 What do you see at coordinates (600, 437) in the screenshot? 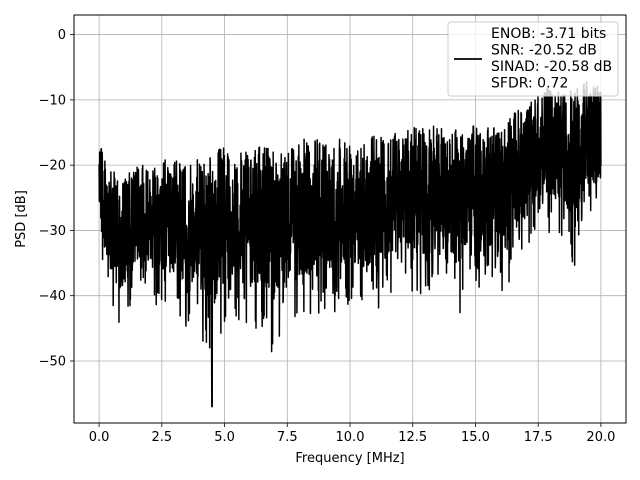
I see `x-tick-label: 20.0` at bounding box center [600, 437].